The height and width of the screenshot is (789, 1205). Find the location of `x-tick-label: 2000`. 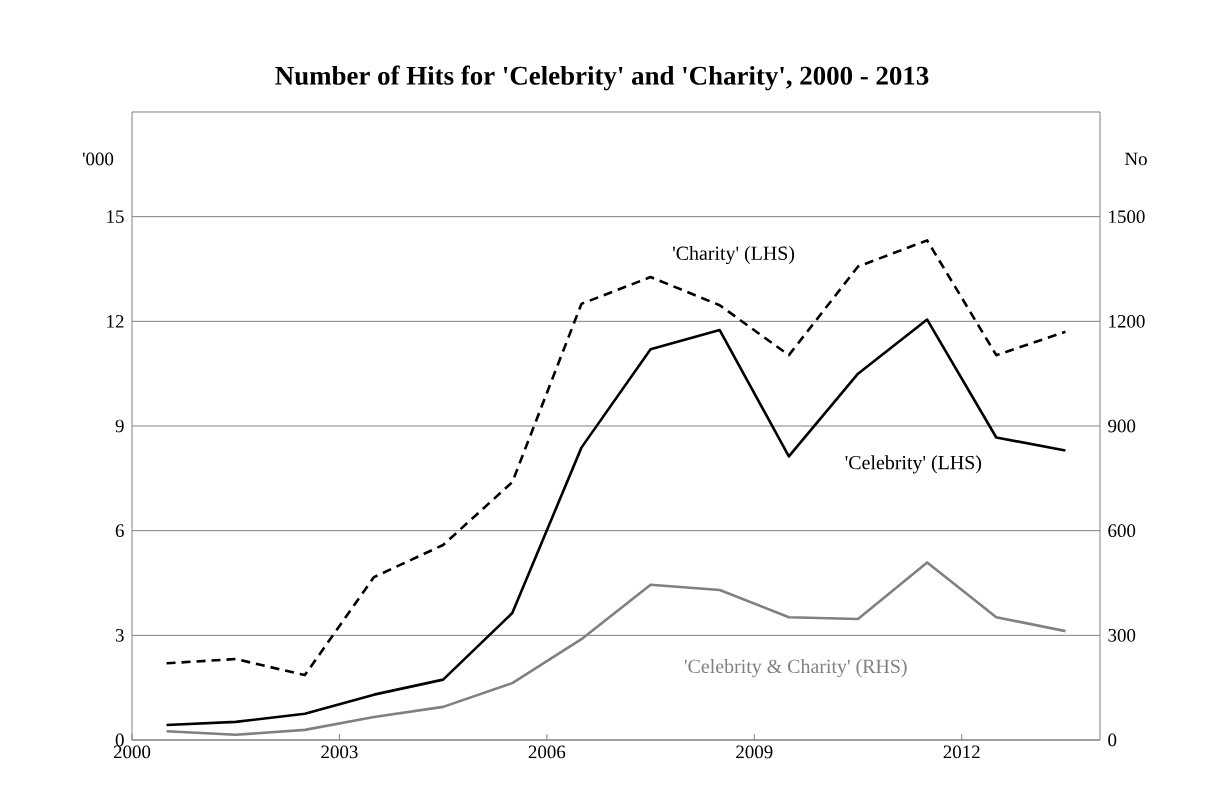

x-tick-label: 2000 is located at coordinates (132, 752).